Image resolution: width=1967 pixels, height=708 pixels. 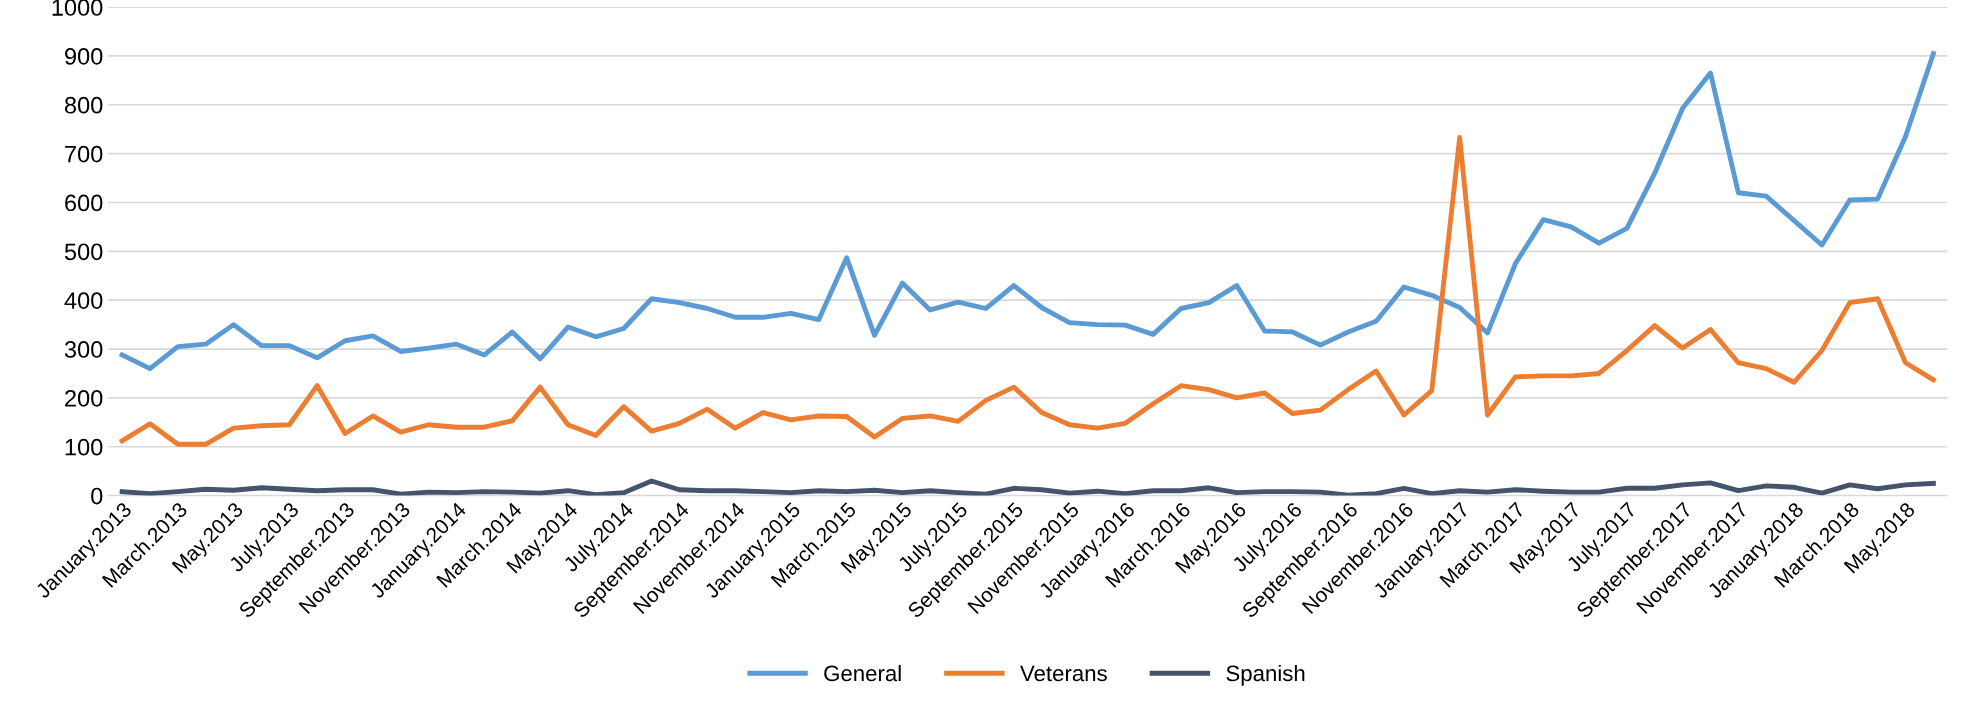 I want to click on legend-label: Veterans, so click(x=1063, y=673).